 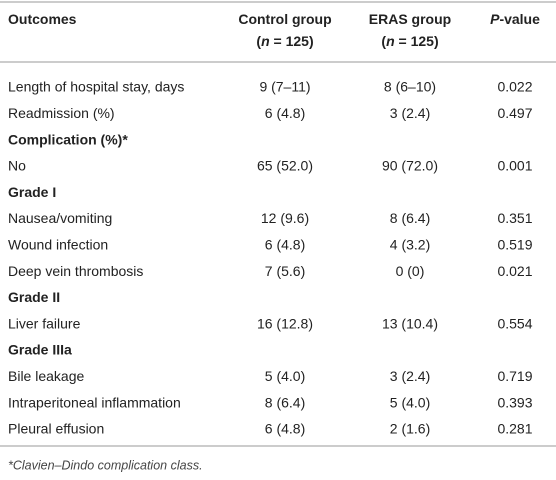 I want to click on cell: 12 (9.6), so click(x=285, y=218).